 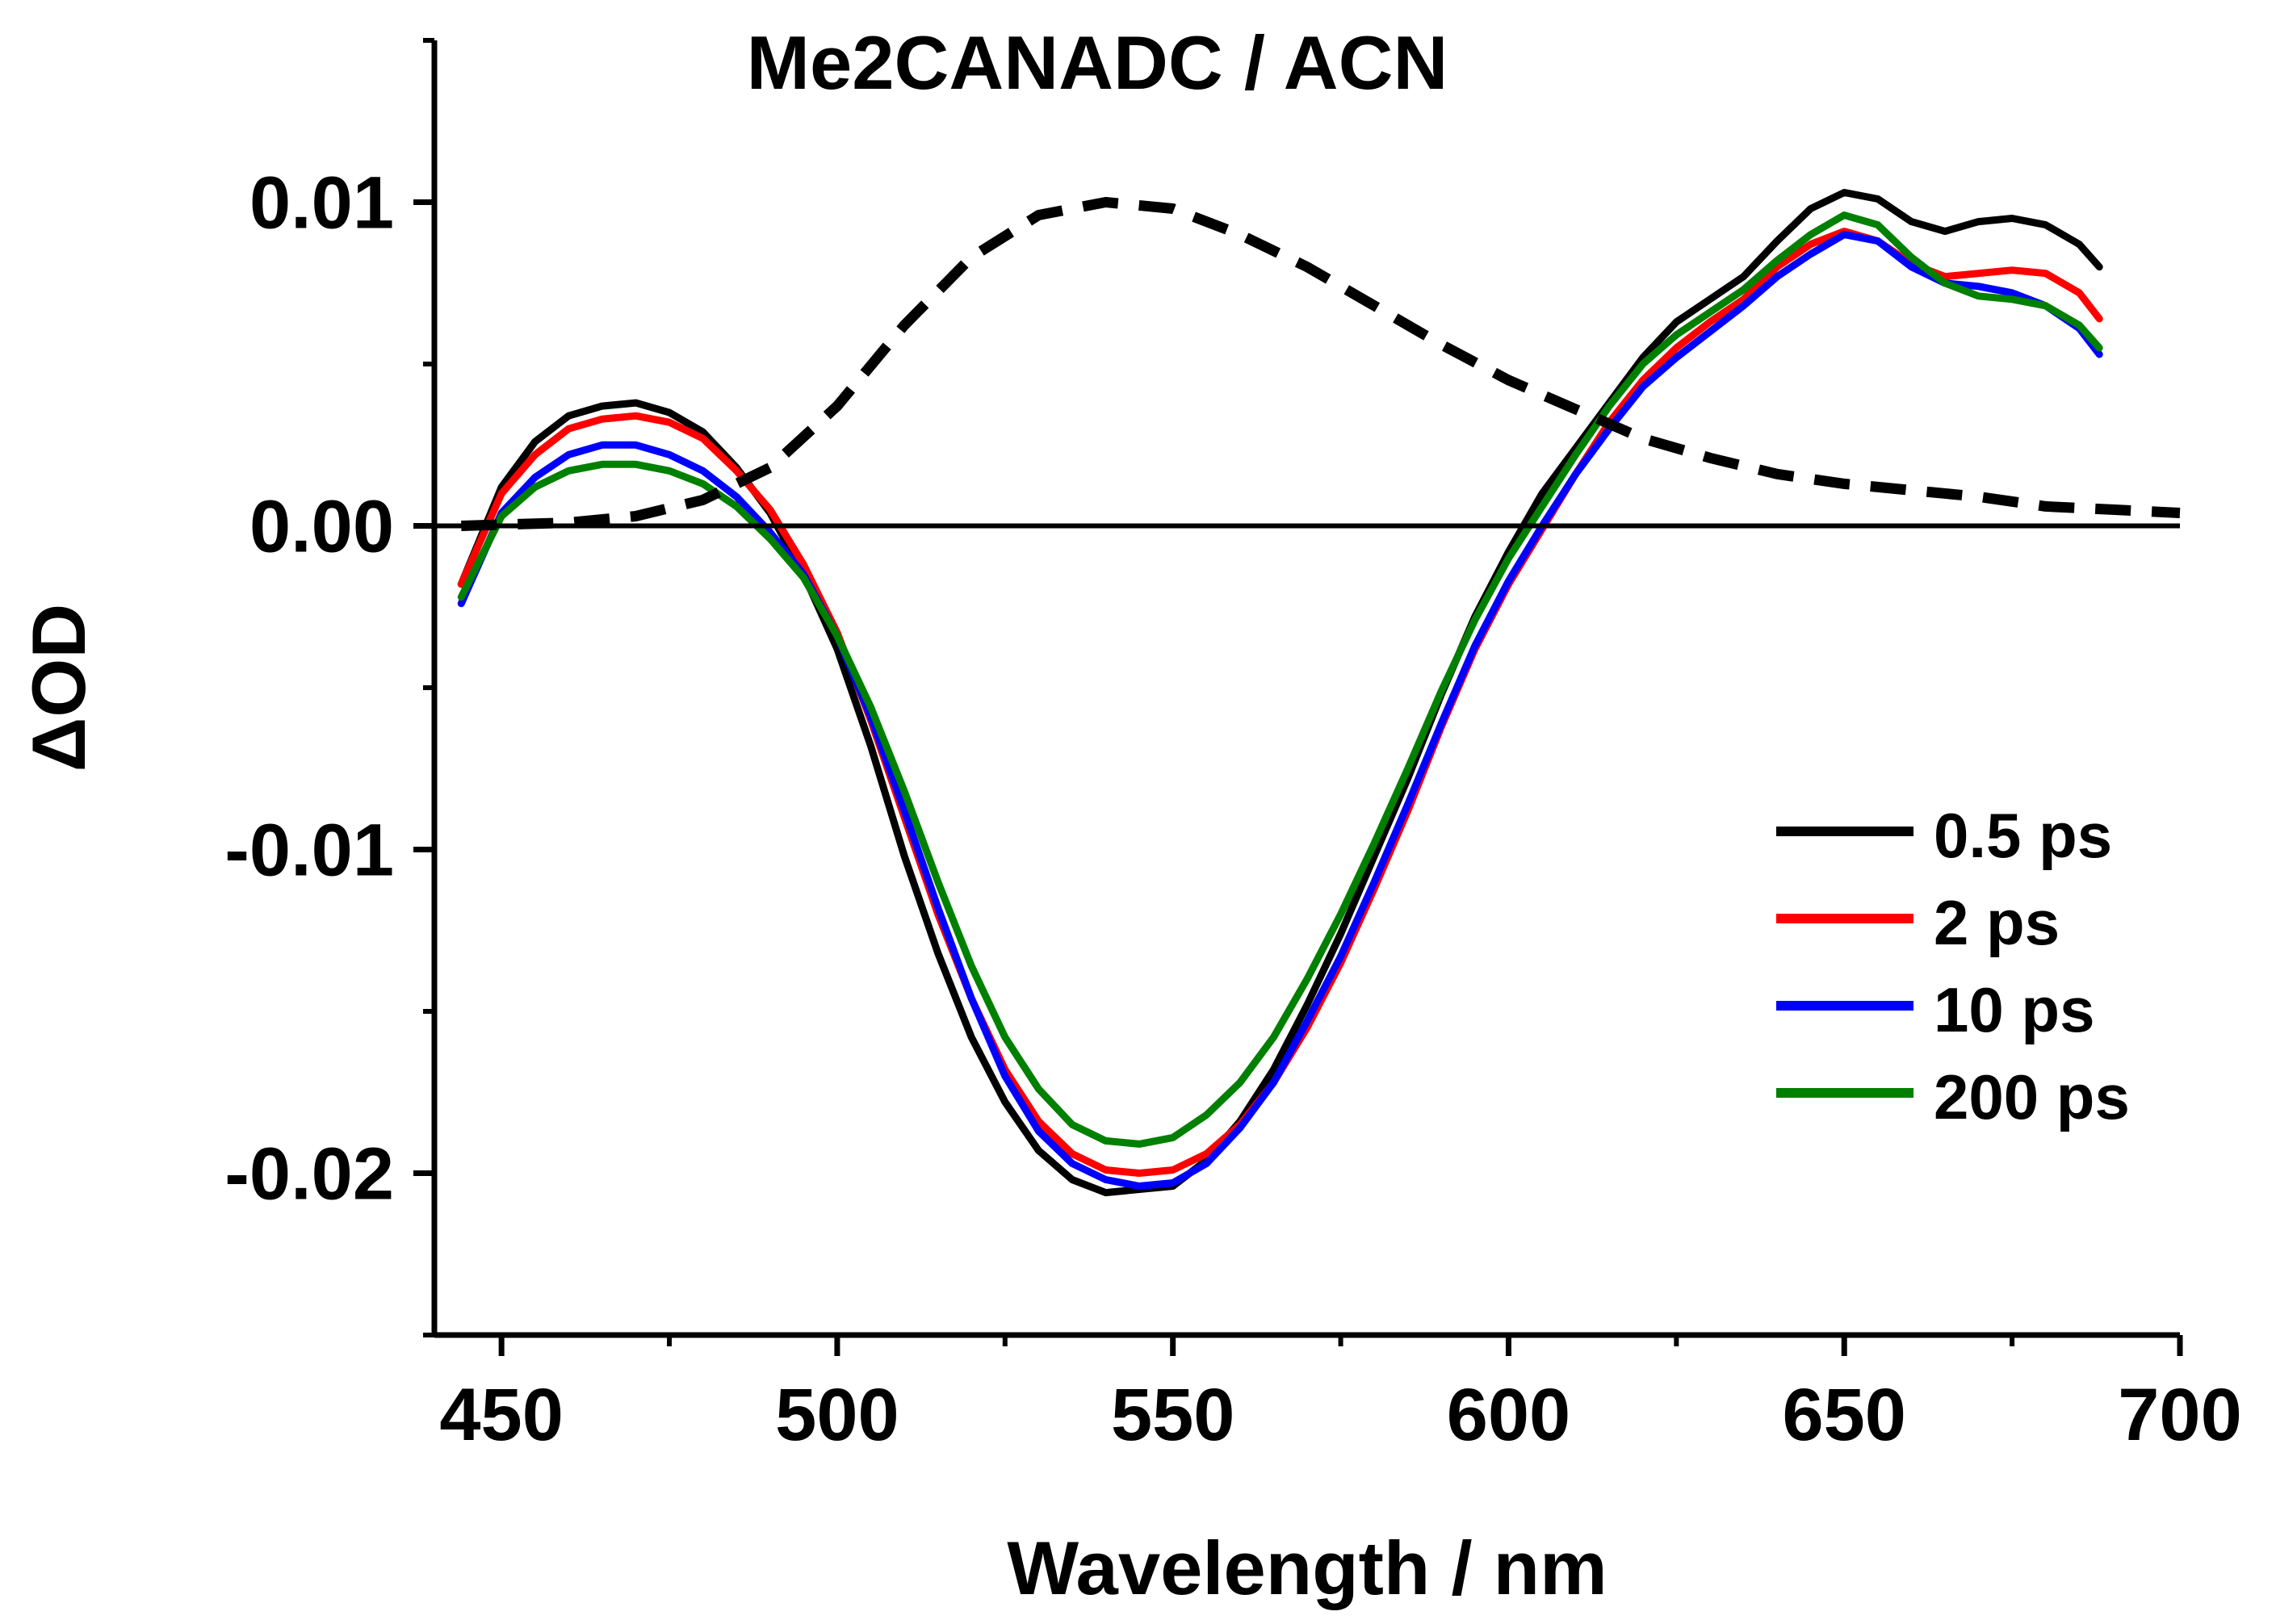 I want to click on legend-label: 2 ps, so click(x=1997, y=922).